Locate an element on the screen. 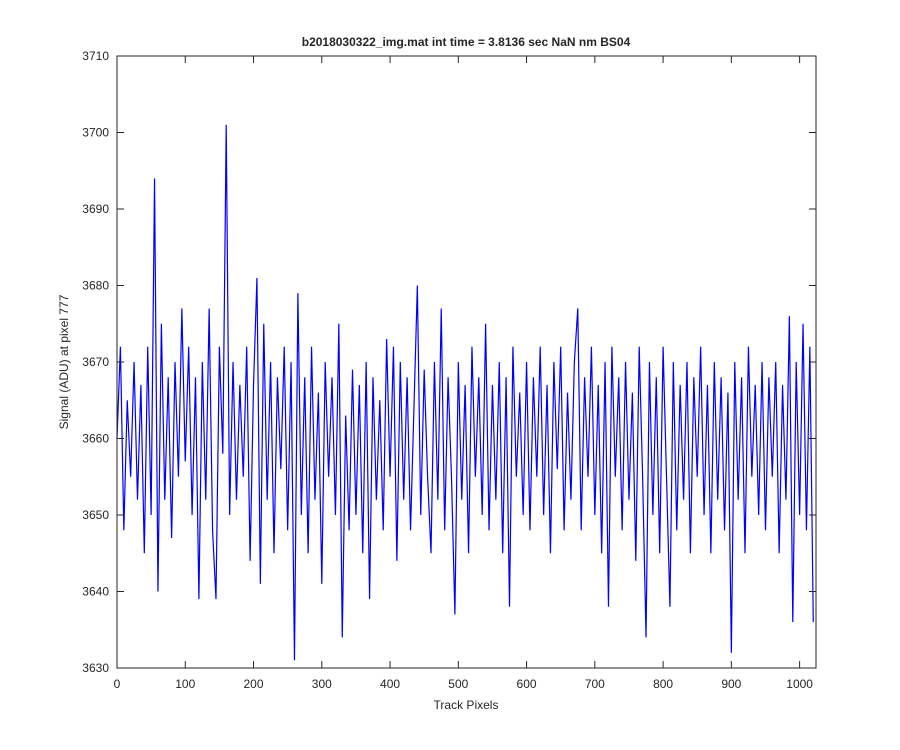  x-axis-label: Track Pixels is located at coordinates (466, 705).